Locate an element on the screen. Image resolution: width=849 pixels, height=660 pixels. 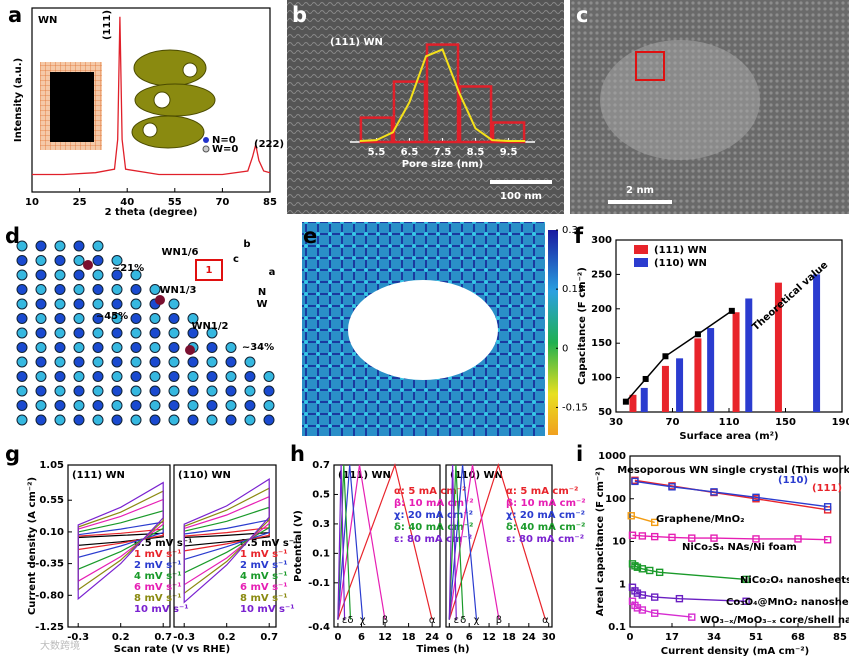
chart-title: (111) WN is located at coordinates (364, 475).